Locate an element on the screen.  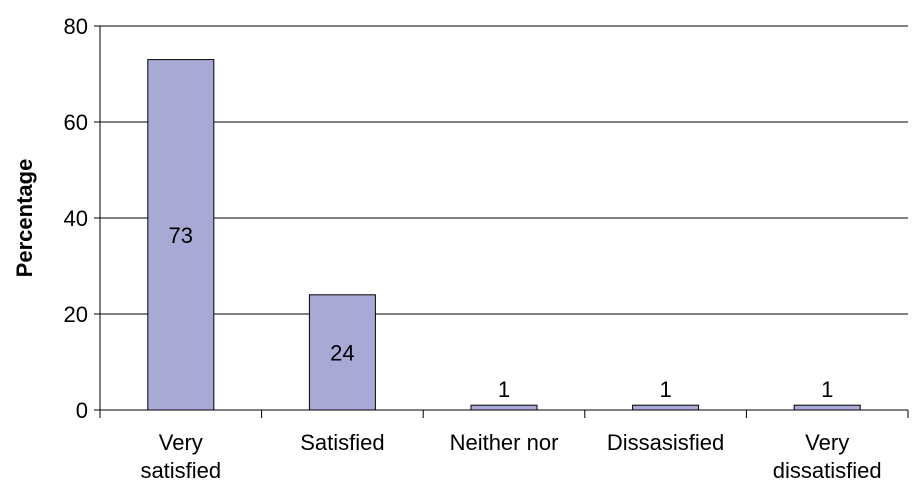
y-tick-label: 80 is located at coordinates (76, 26).